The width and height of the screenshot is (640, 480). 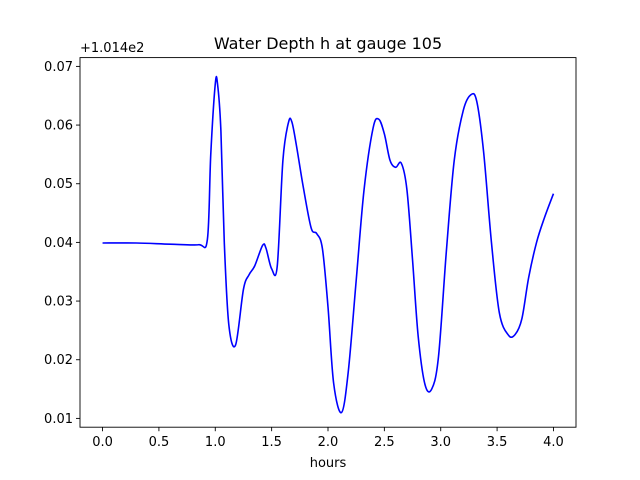 I want to click on x-tick-label: 2.0, so click(x=328, y=442).